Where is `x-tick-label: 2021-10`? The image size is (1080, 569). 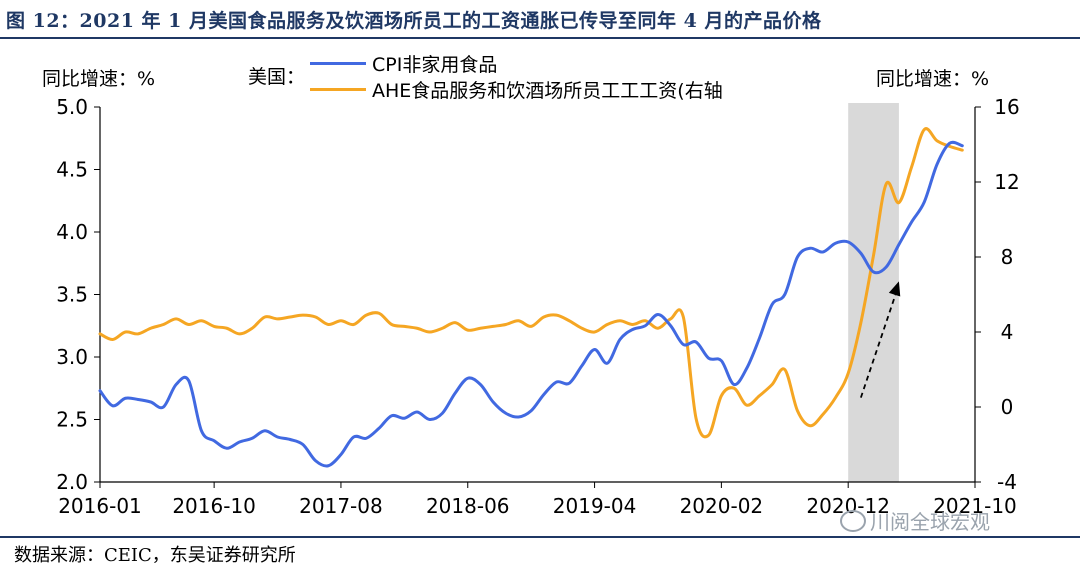
x-tick-label: 2021-10 is located at coordinates (975, 506).